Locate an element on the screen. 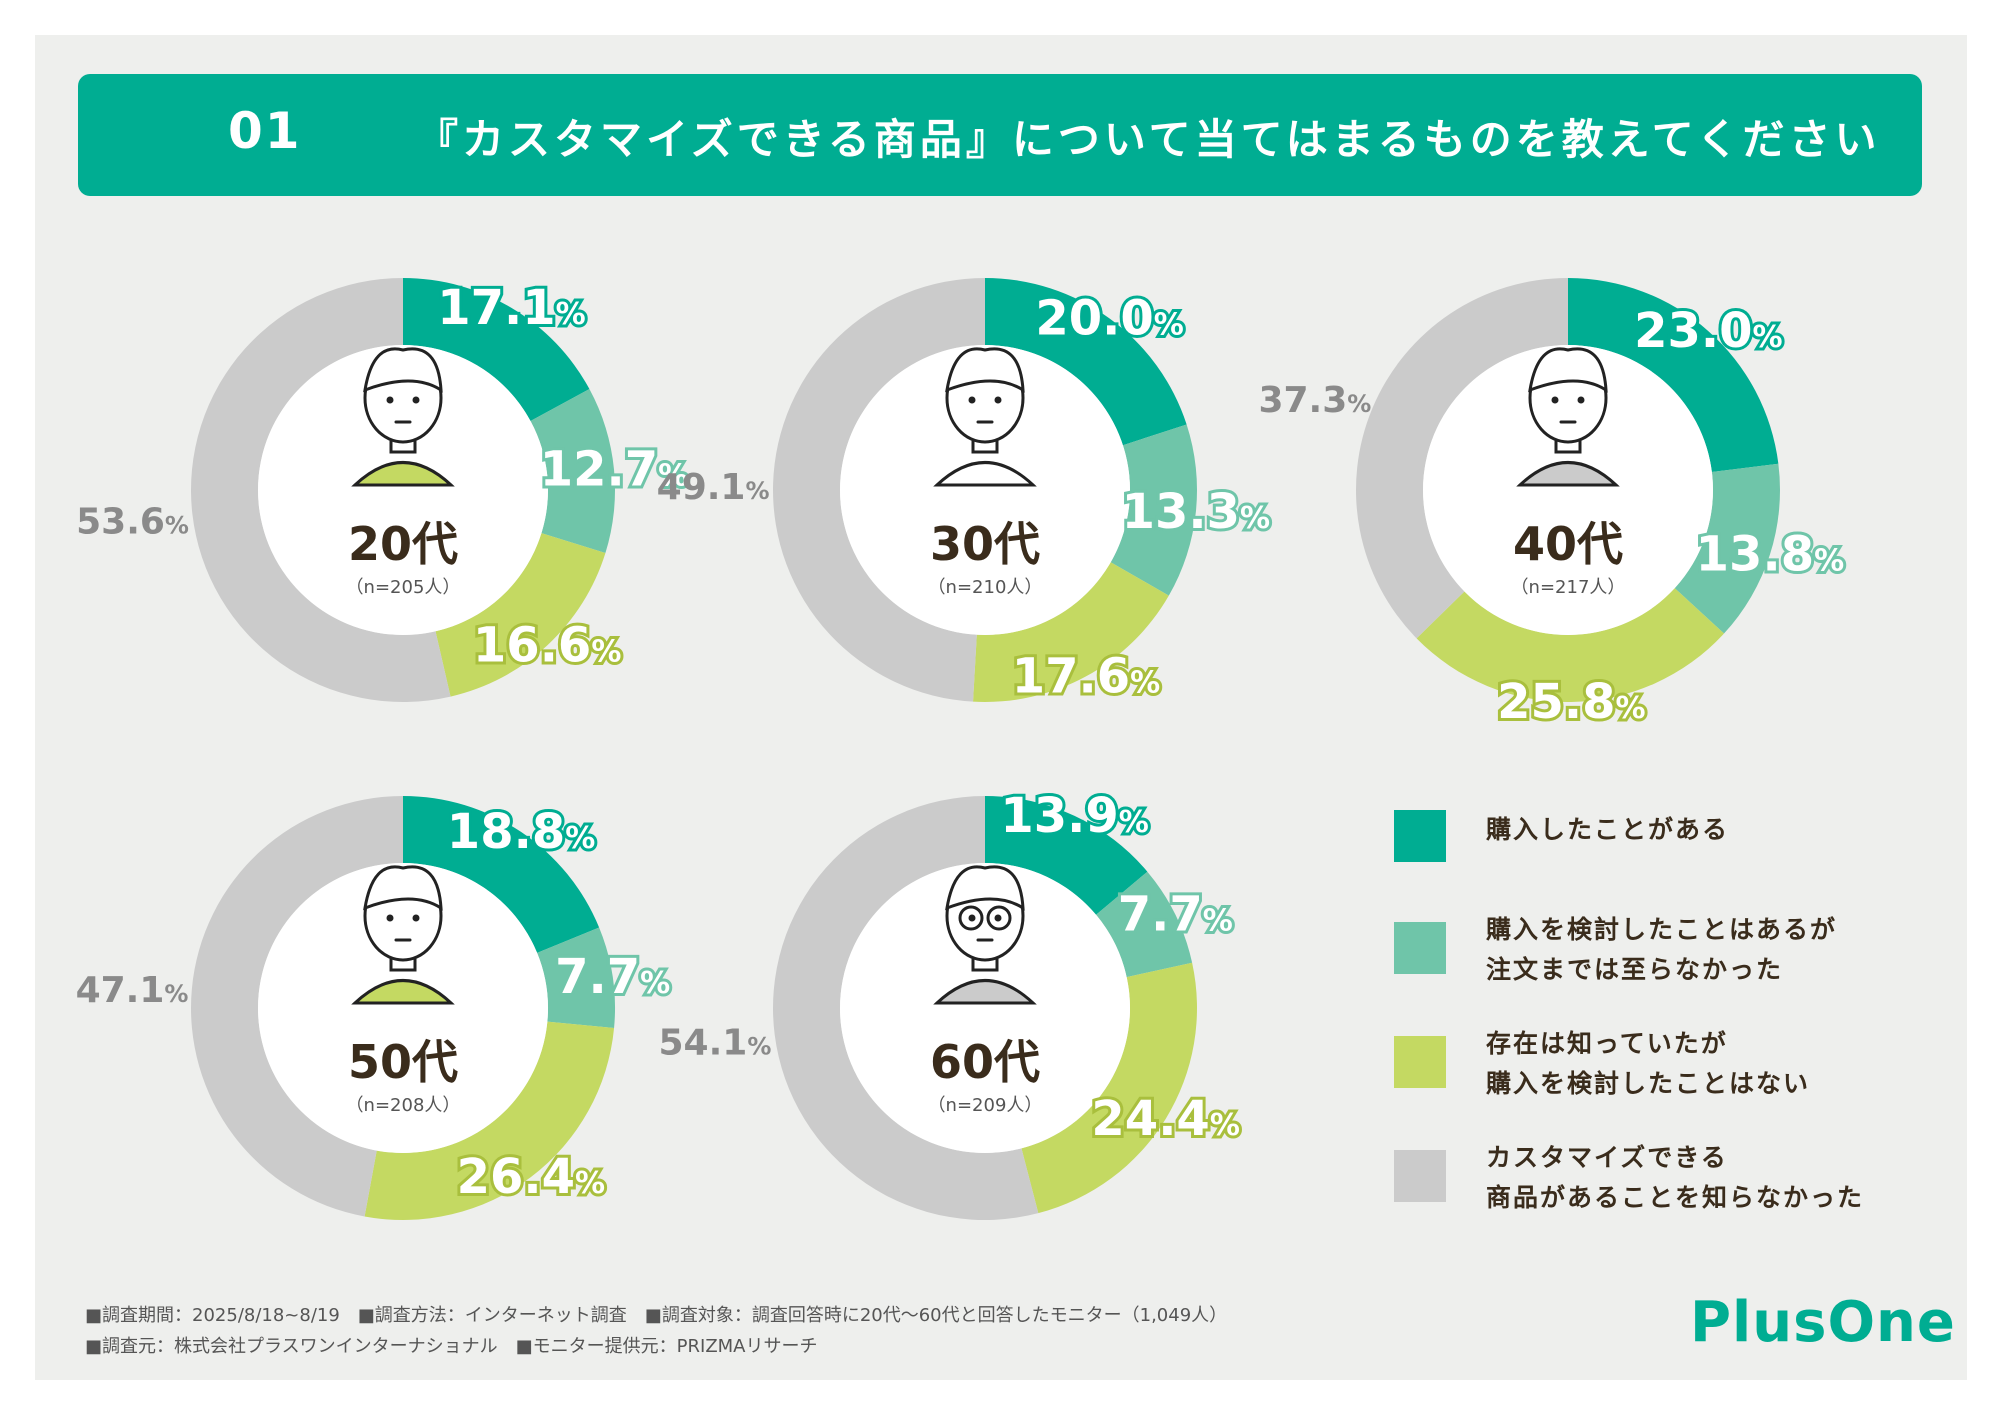 The image size is (2000, 1415). sample-size-label: （n=217人） is located at coordinates (1568, 587).